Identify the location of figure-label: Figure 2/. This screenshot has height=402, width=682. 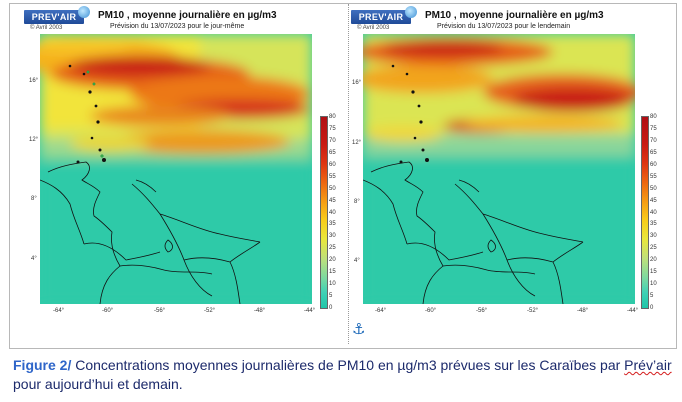
(42, 365).